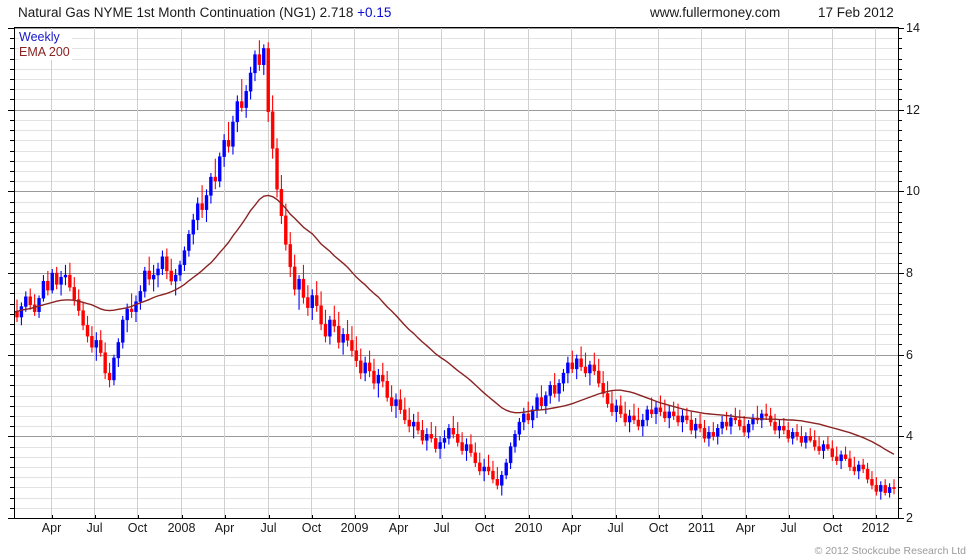 The width and height of the screenshot is (980, 560). Describe the element at coordinates (890, 551) in the screenshot. I see `copyright-notice: © 2012 Stockcube Research Ltd` at that location.